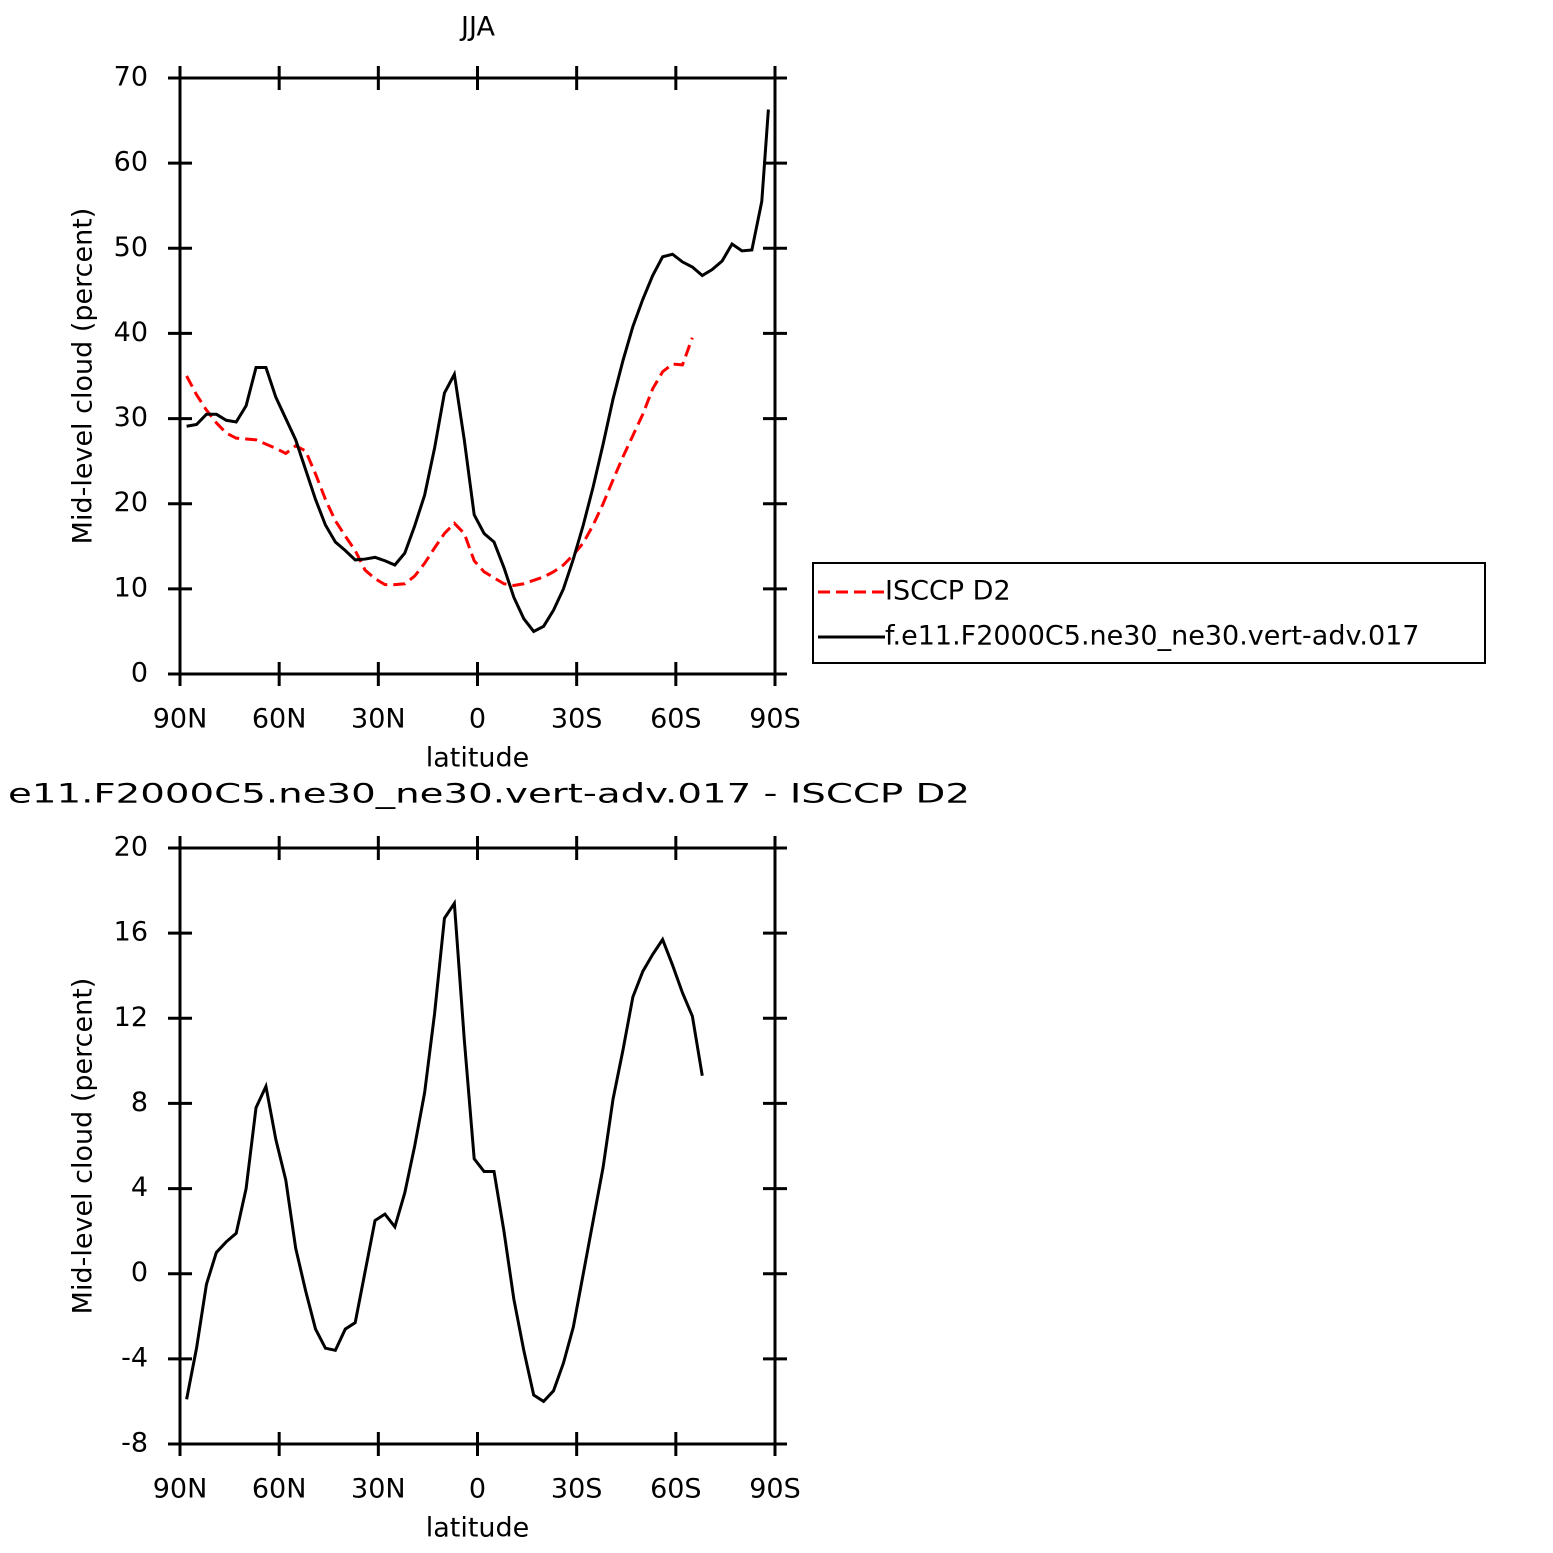 The height and width of the screenshot is (1553, 1553). What do you see at coordinates (131, 77) in the screenshot?
I see `y-tick-label: 70` at bounding box center [131, 77].